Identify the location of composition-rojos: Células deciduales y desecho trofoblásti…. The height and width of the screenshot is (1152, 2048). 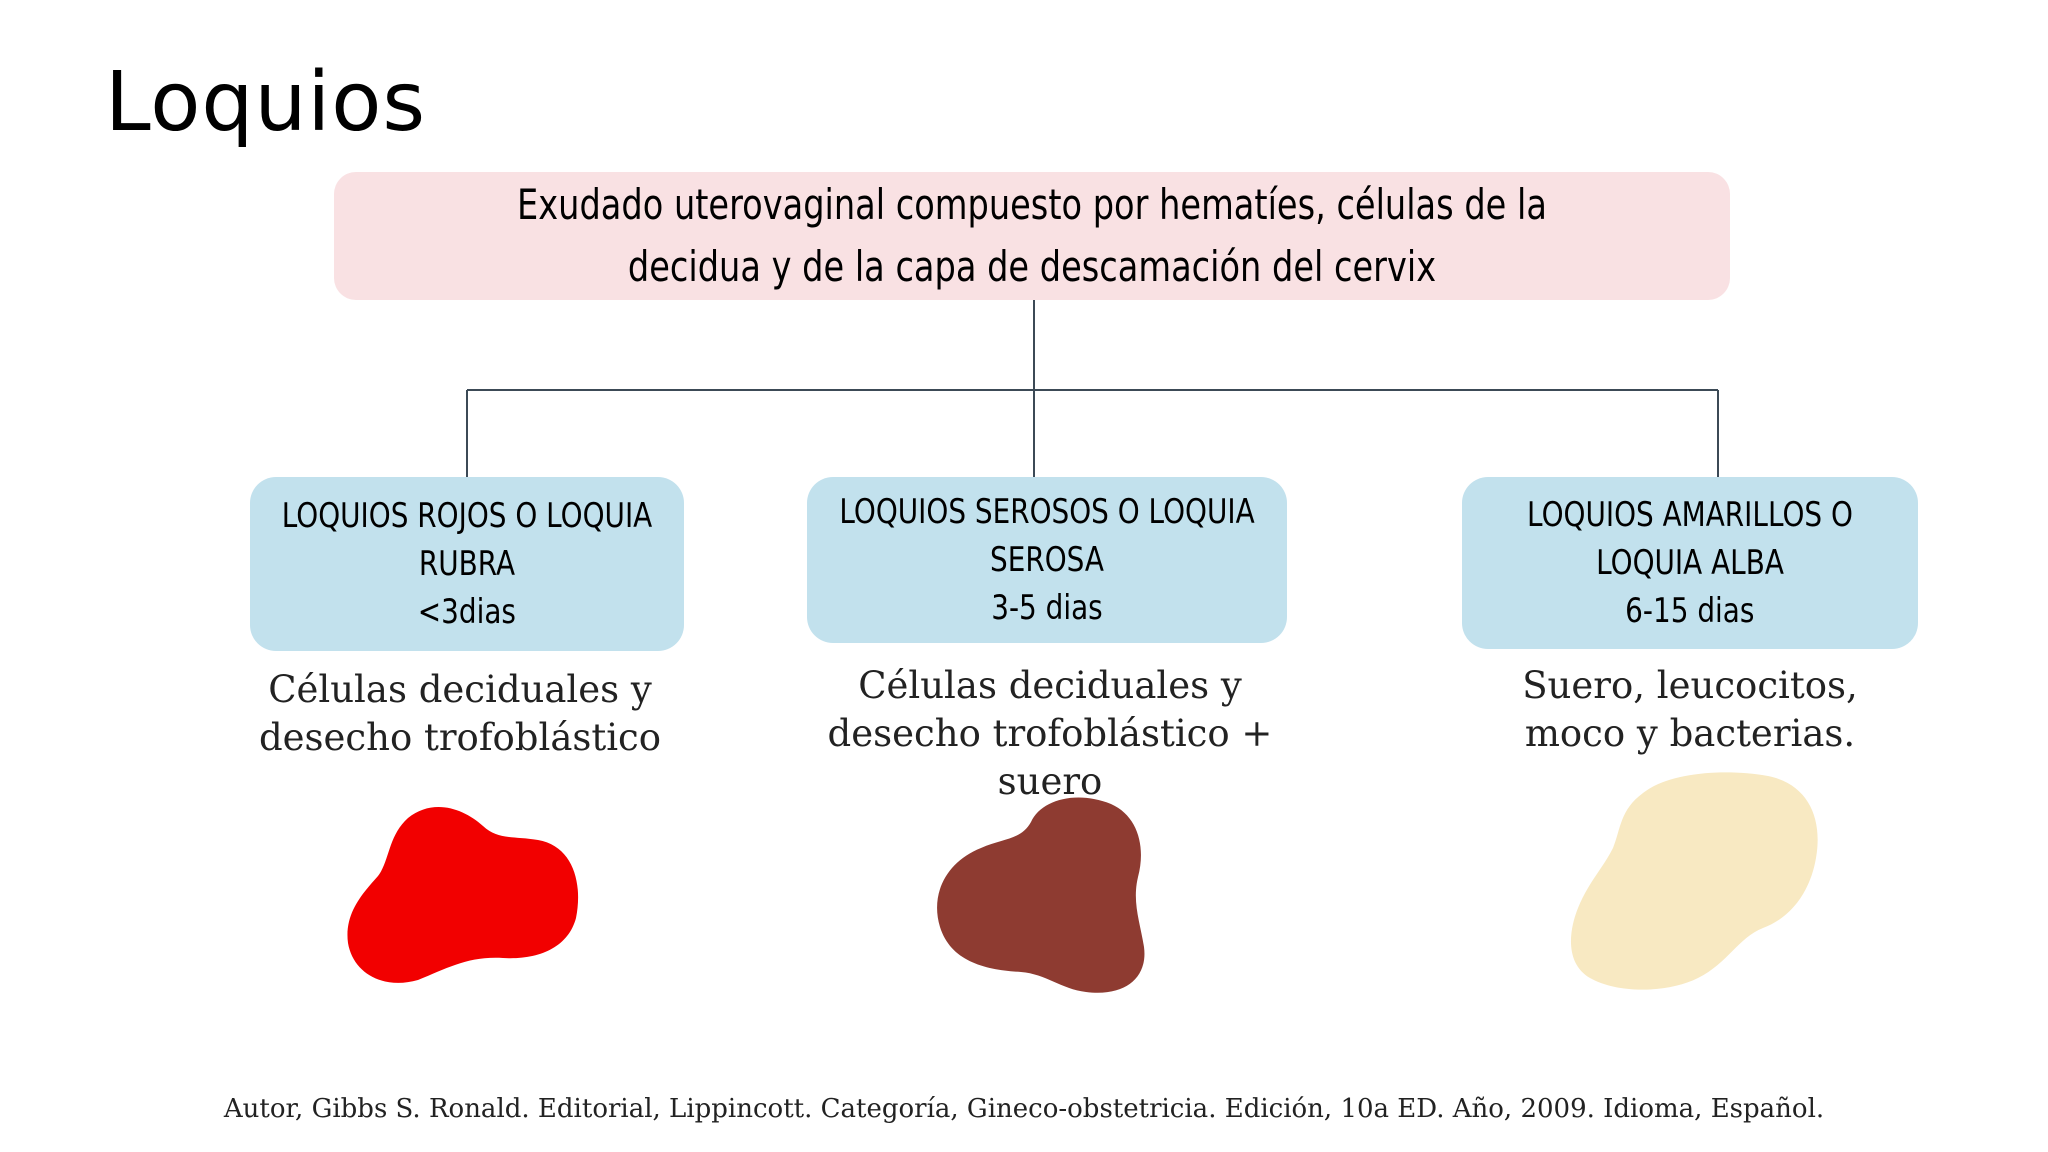
(460, 713).